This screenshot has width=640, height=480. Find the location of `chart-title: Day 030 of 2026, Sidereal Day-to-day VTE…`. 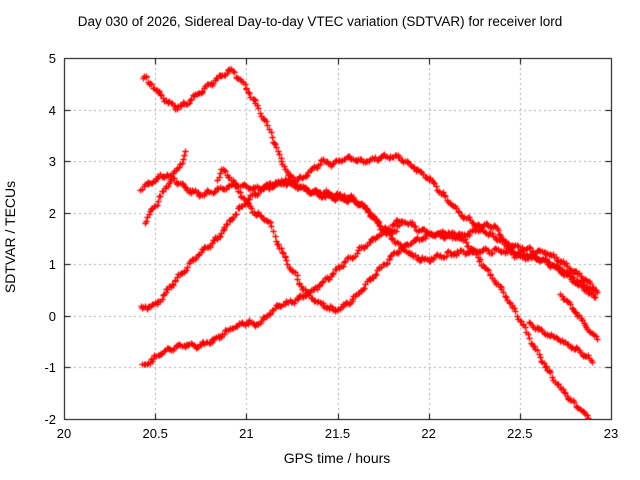

chart-title: Day 030 of 2026, Sidereal Day-to-day VTE… is located at coordinates (320, 21).